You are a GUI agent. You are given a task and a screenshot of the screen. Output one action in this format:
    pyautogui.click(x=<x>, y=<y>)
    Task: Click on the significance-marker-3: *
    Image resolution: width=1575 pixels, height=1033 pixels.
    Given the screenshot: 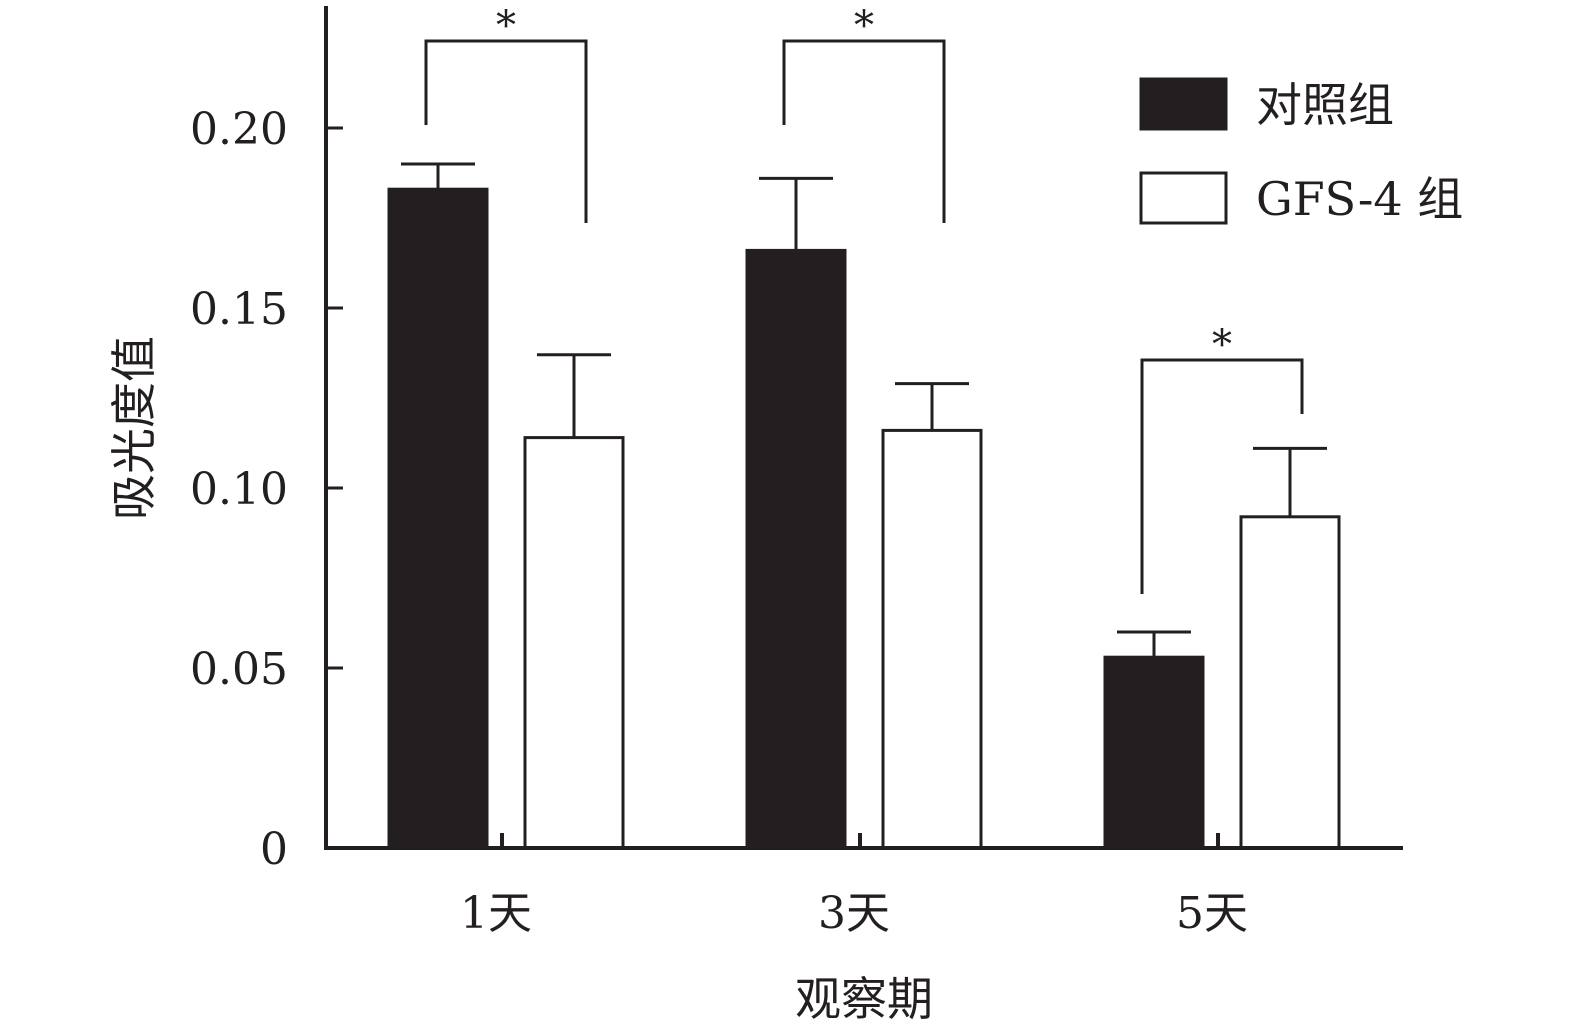 What is the action you would take?
    pyautogui.click(x=1222, y=345)
    